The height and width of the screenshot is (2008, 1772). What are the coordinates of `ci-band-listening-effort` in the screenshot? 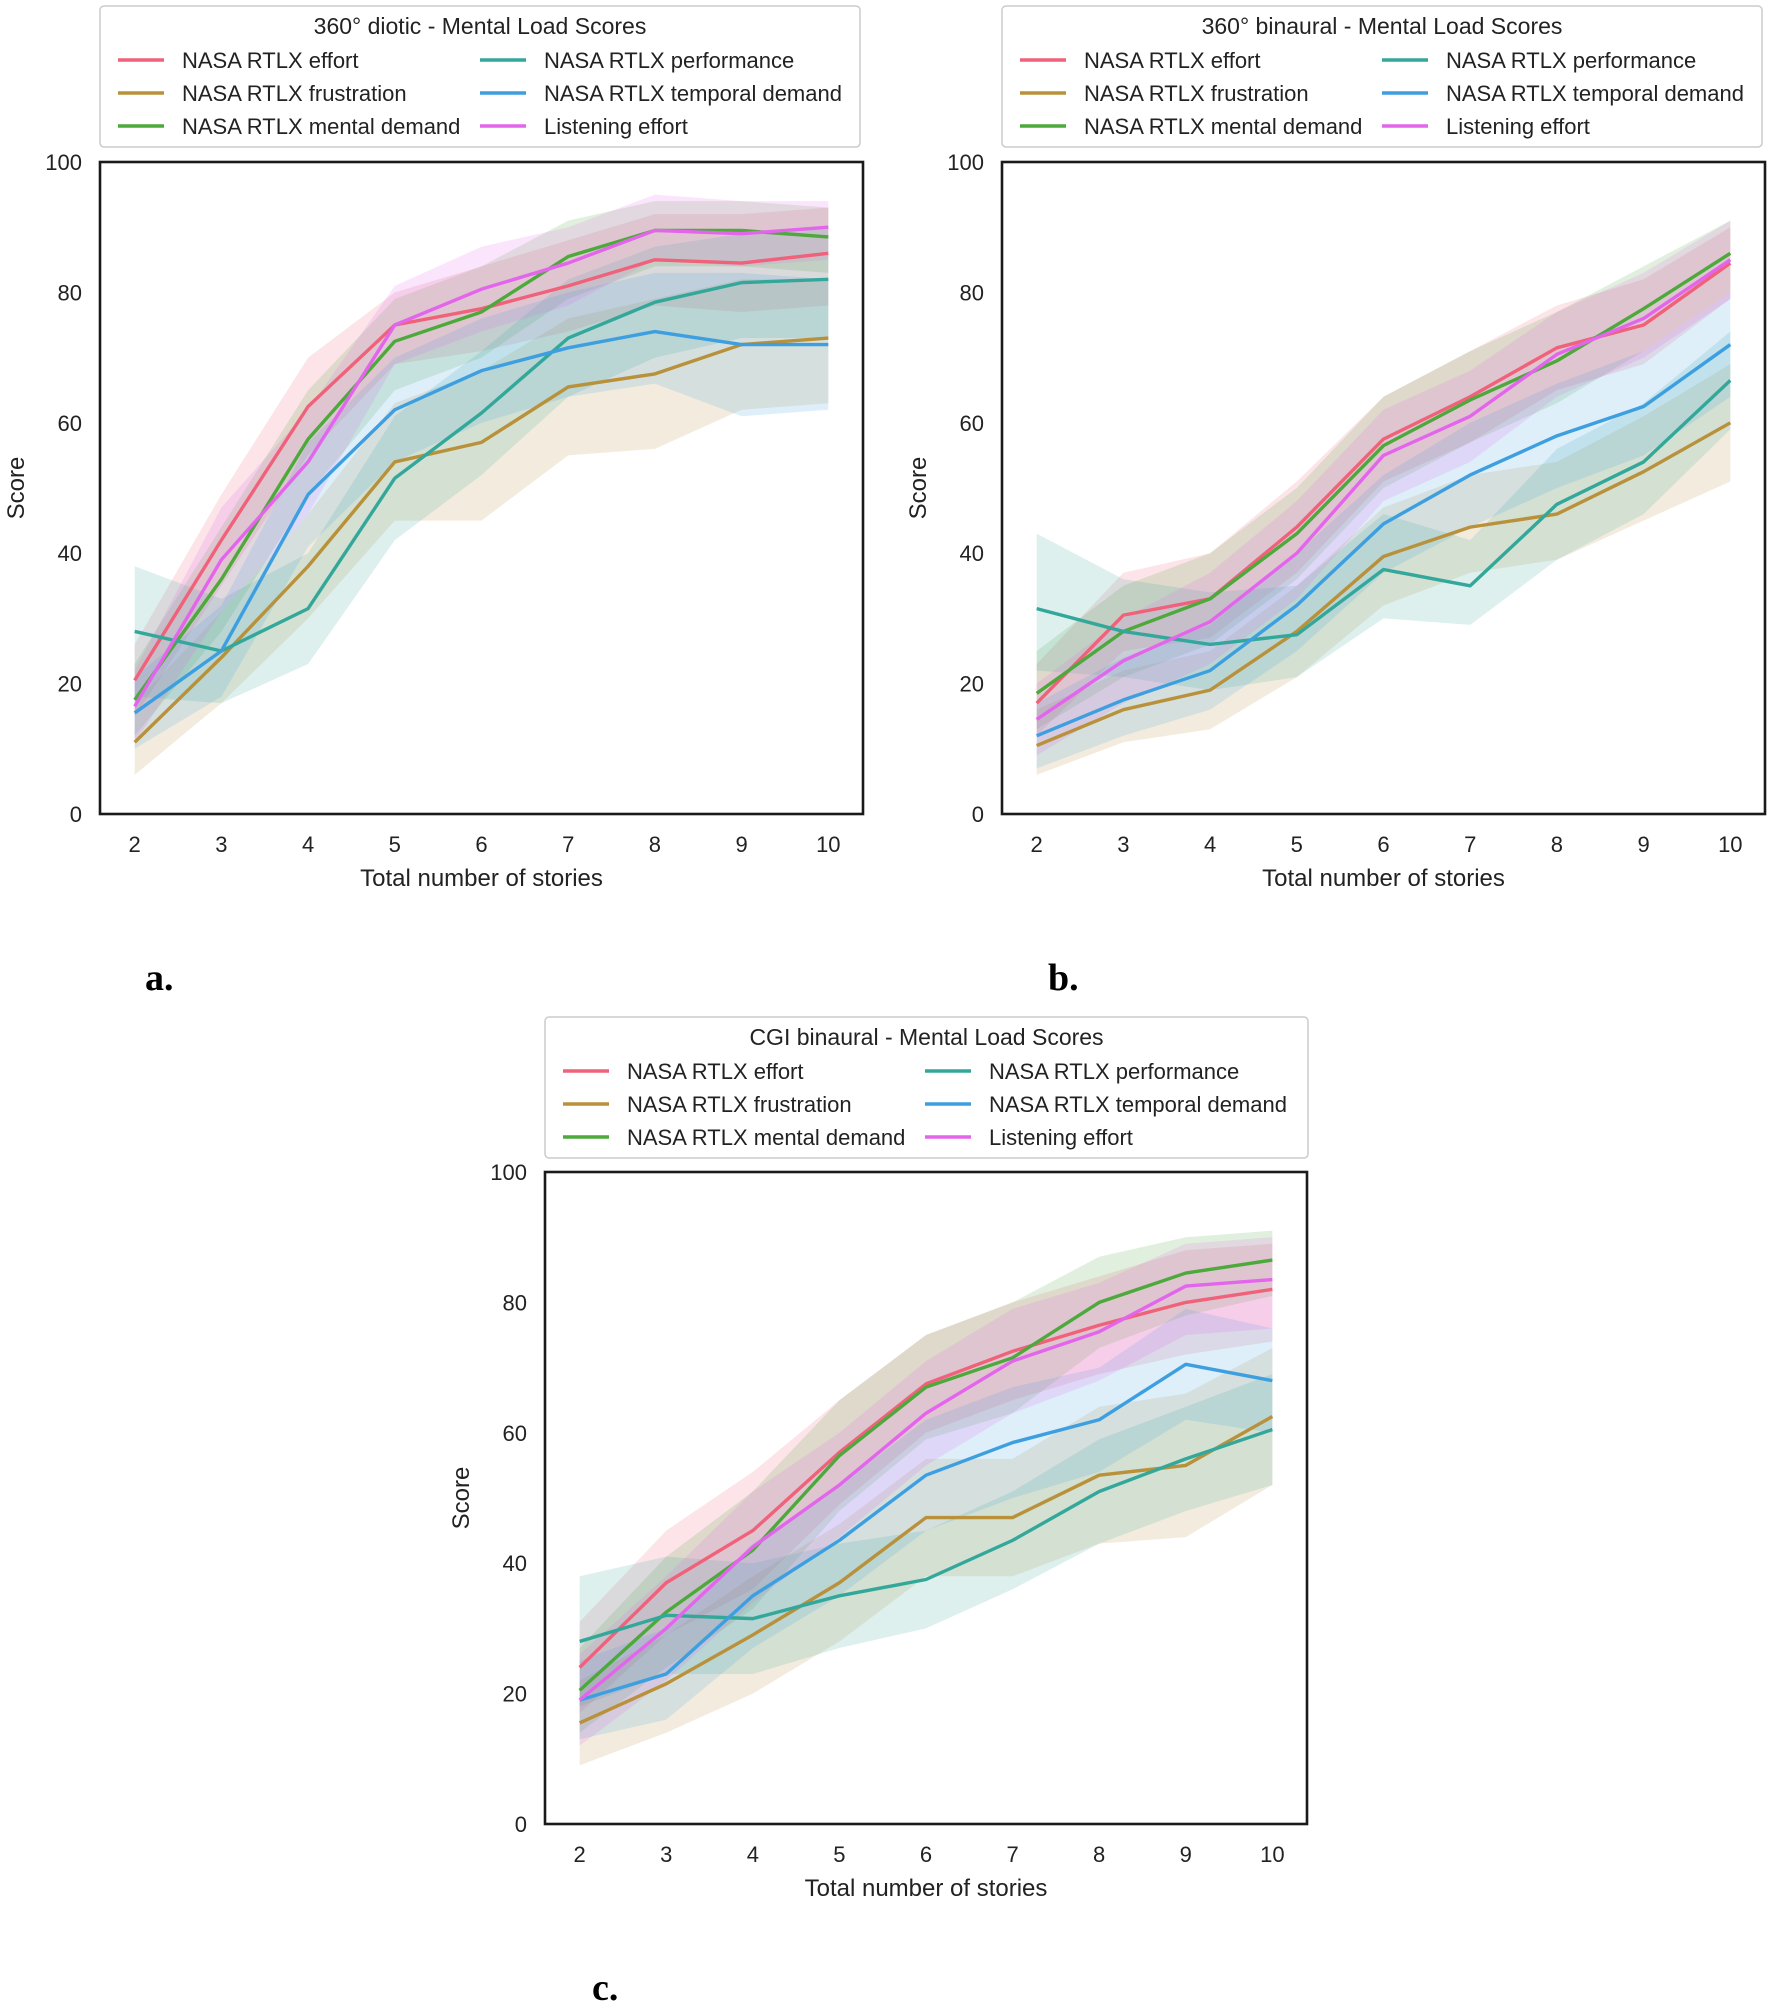 It's located at (481, 468).